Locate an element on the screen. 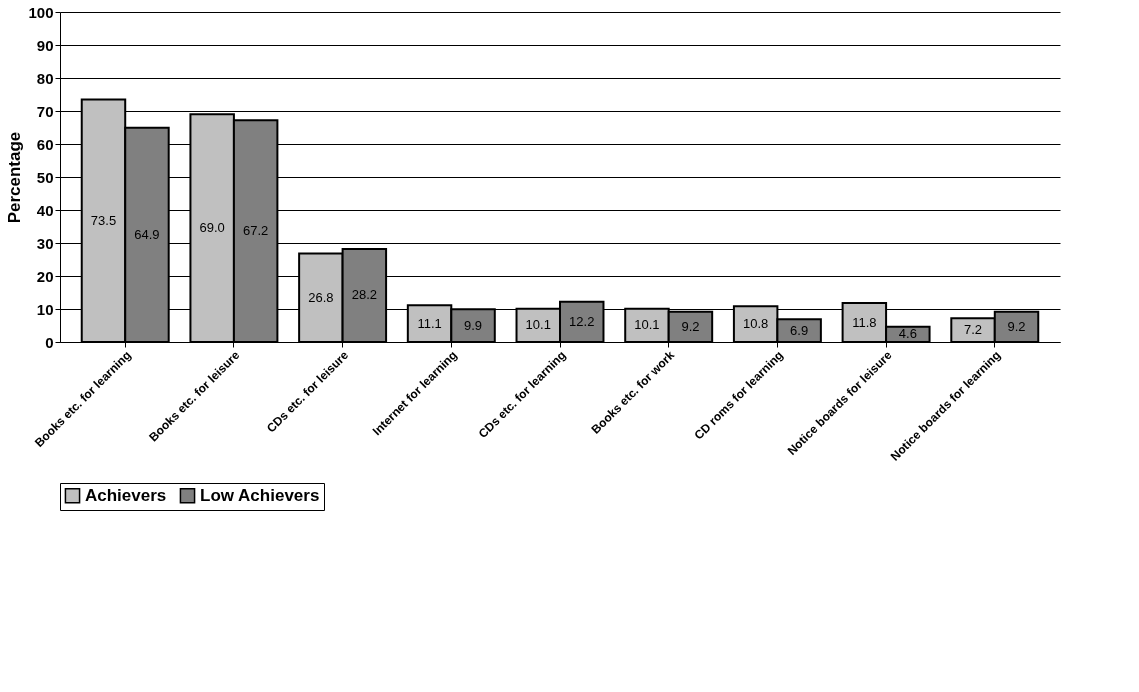 The width and height of the screenshot is (1139, 692). y-tick-label: 60 is located at coordinates (45, 144).